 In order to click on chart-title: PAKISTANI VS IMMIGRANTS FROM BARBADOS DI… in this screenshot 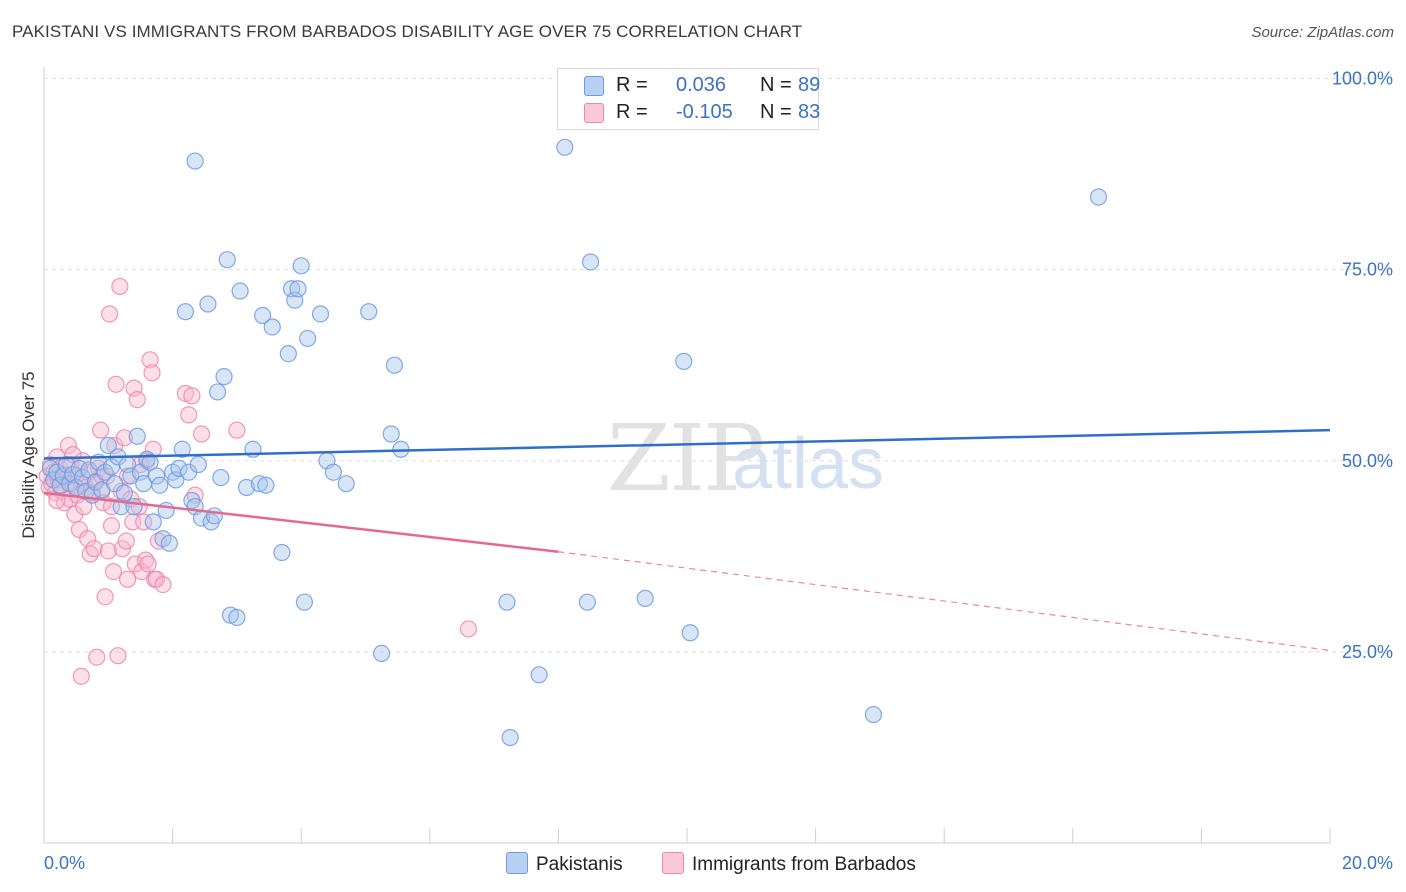, I will do `click(407, 31)`.